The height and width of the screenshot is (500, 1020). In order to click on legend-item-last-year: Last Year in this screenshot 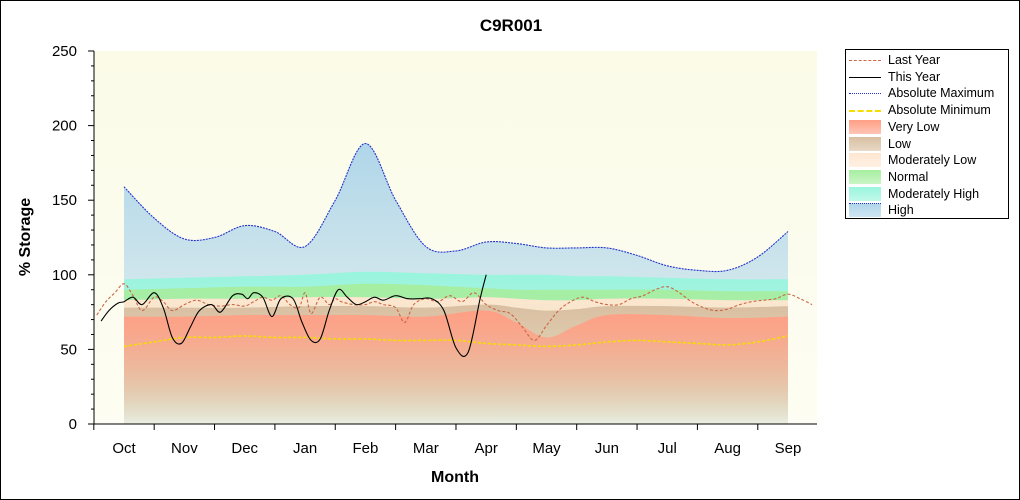, I will do `click(928, 60)`.